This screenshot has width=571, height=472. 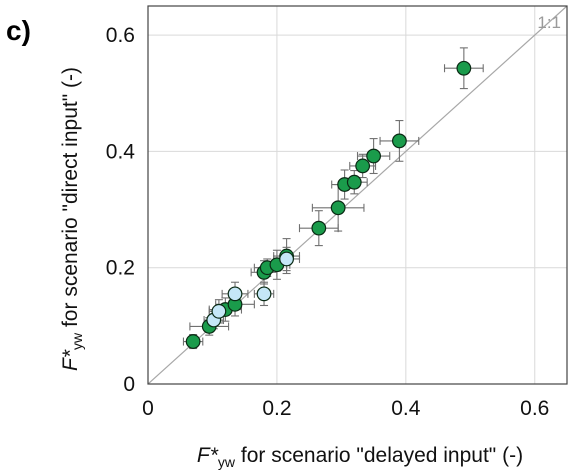 I want to click on x-axis-ticks: 0 0.2 0.4 0.6, so click(x=345, y=408).